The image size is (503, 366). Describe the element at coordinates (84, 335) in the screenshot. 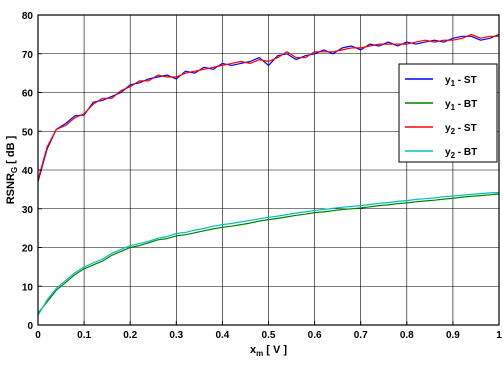

I see `x-tick-label-1: 0.1` at that location.